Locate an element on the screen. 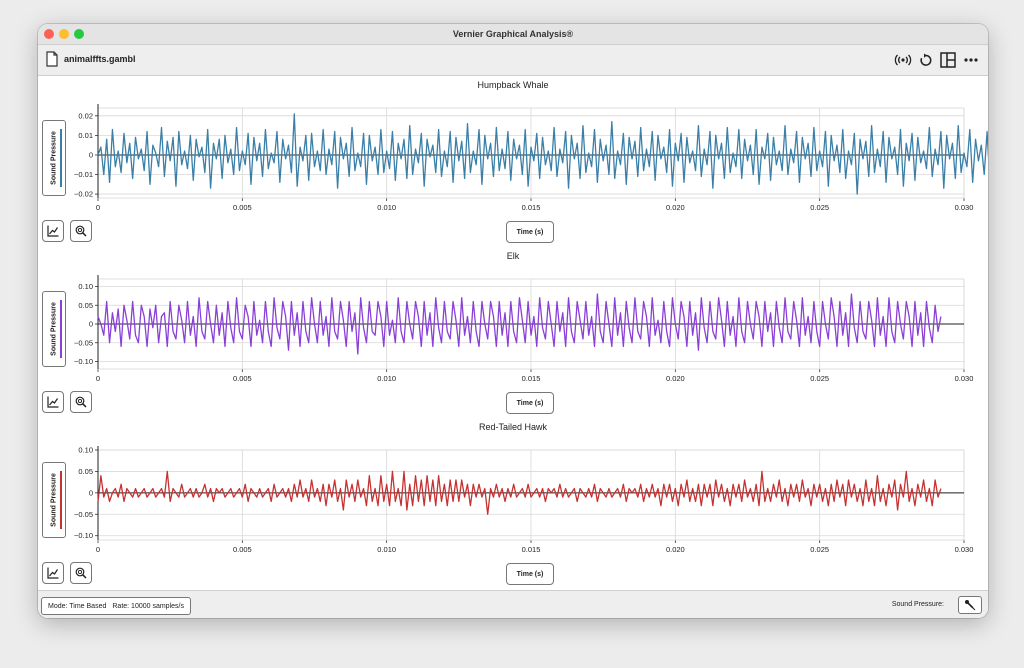 The width and height of the screenshot is (1024, 668). minimize-window-button is located at coordinates (64, 34).